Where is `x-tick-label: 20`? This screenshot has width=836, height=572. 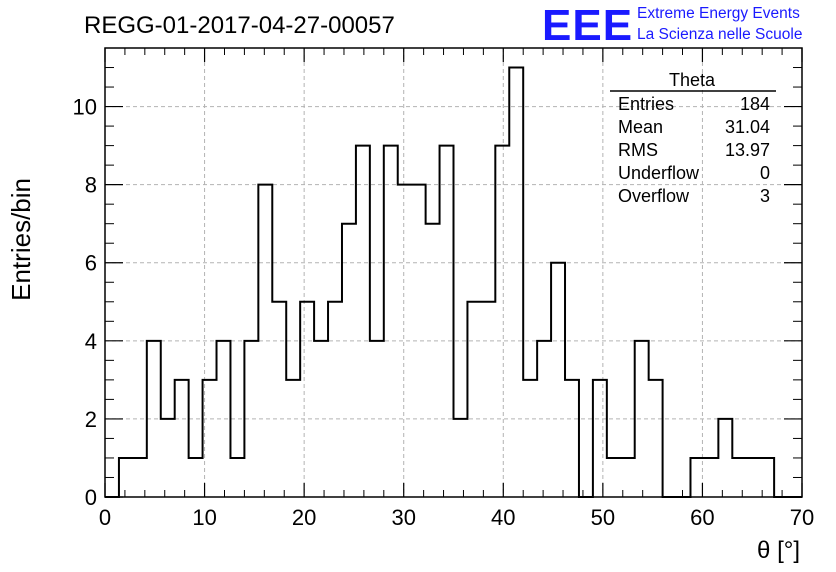
x-tick-label: 20 is located at coordinates (304, 517).